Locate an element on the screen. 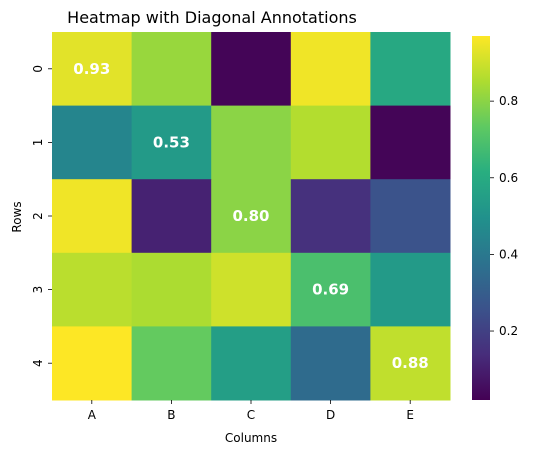  heatmap-cell-r2-c1 is located at coordinates (171, 216).